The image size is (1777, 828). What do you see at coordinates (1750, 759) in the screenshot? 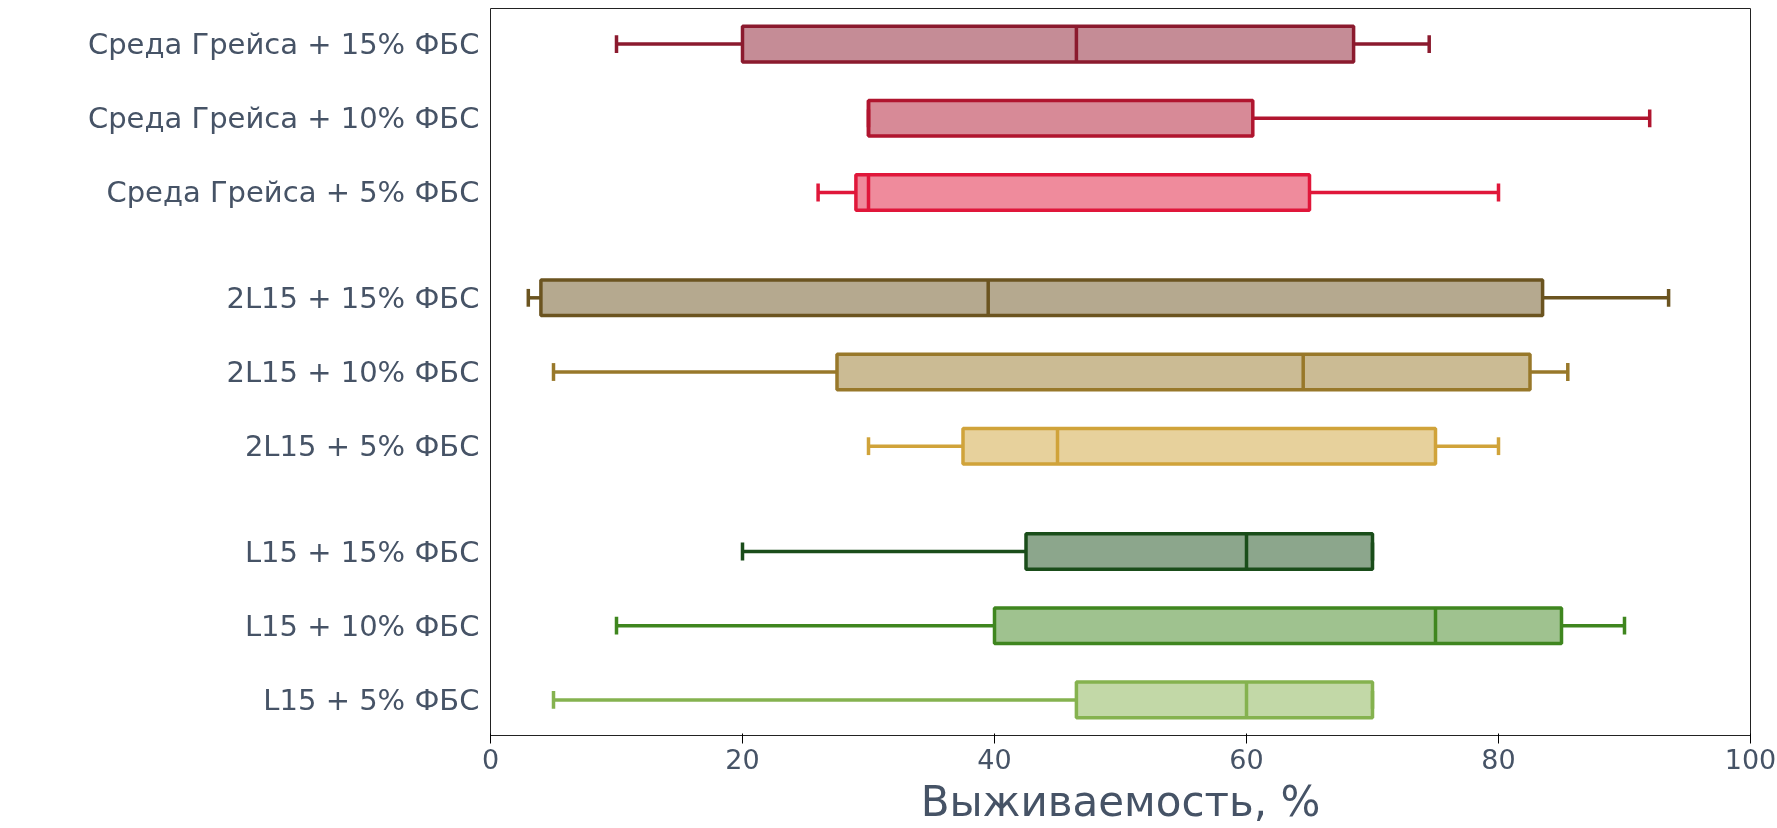
I see `x-tick-label: 100` at bounding box center [1750, 759].